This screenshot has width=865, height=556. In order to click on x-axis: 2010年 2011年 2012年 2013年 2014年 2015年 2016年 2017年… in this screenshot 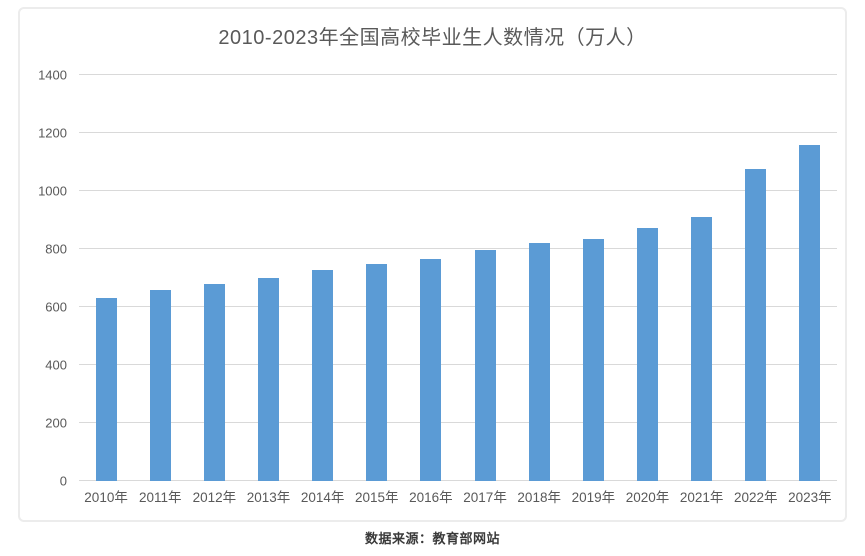, I will do `click(458, 496)`.